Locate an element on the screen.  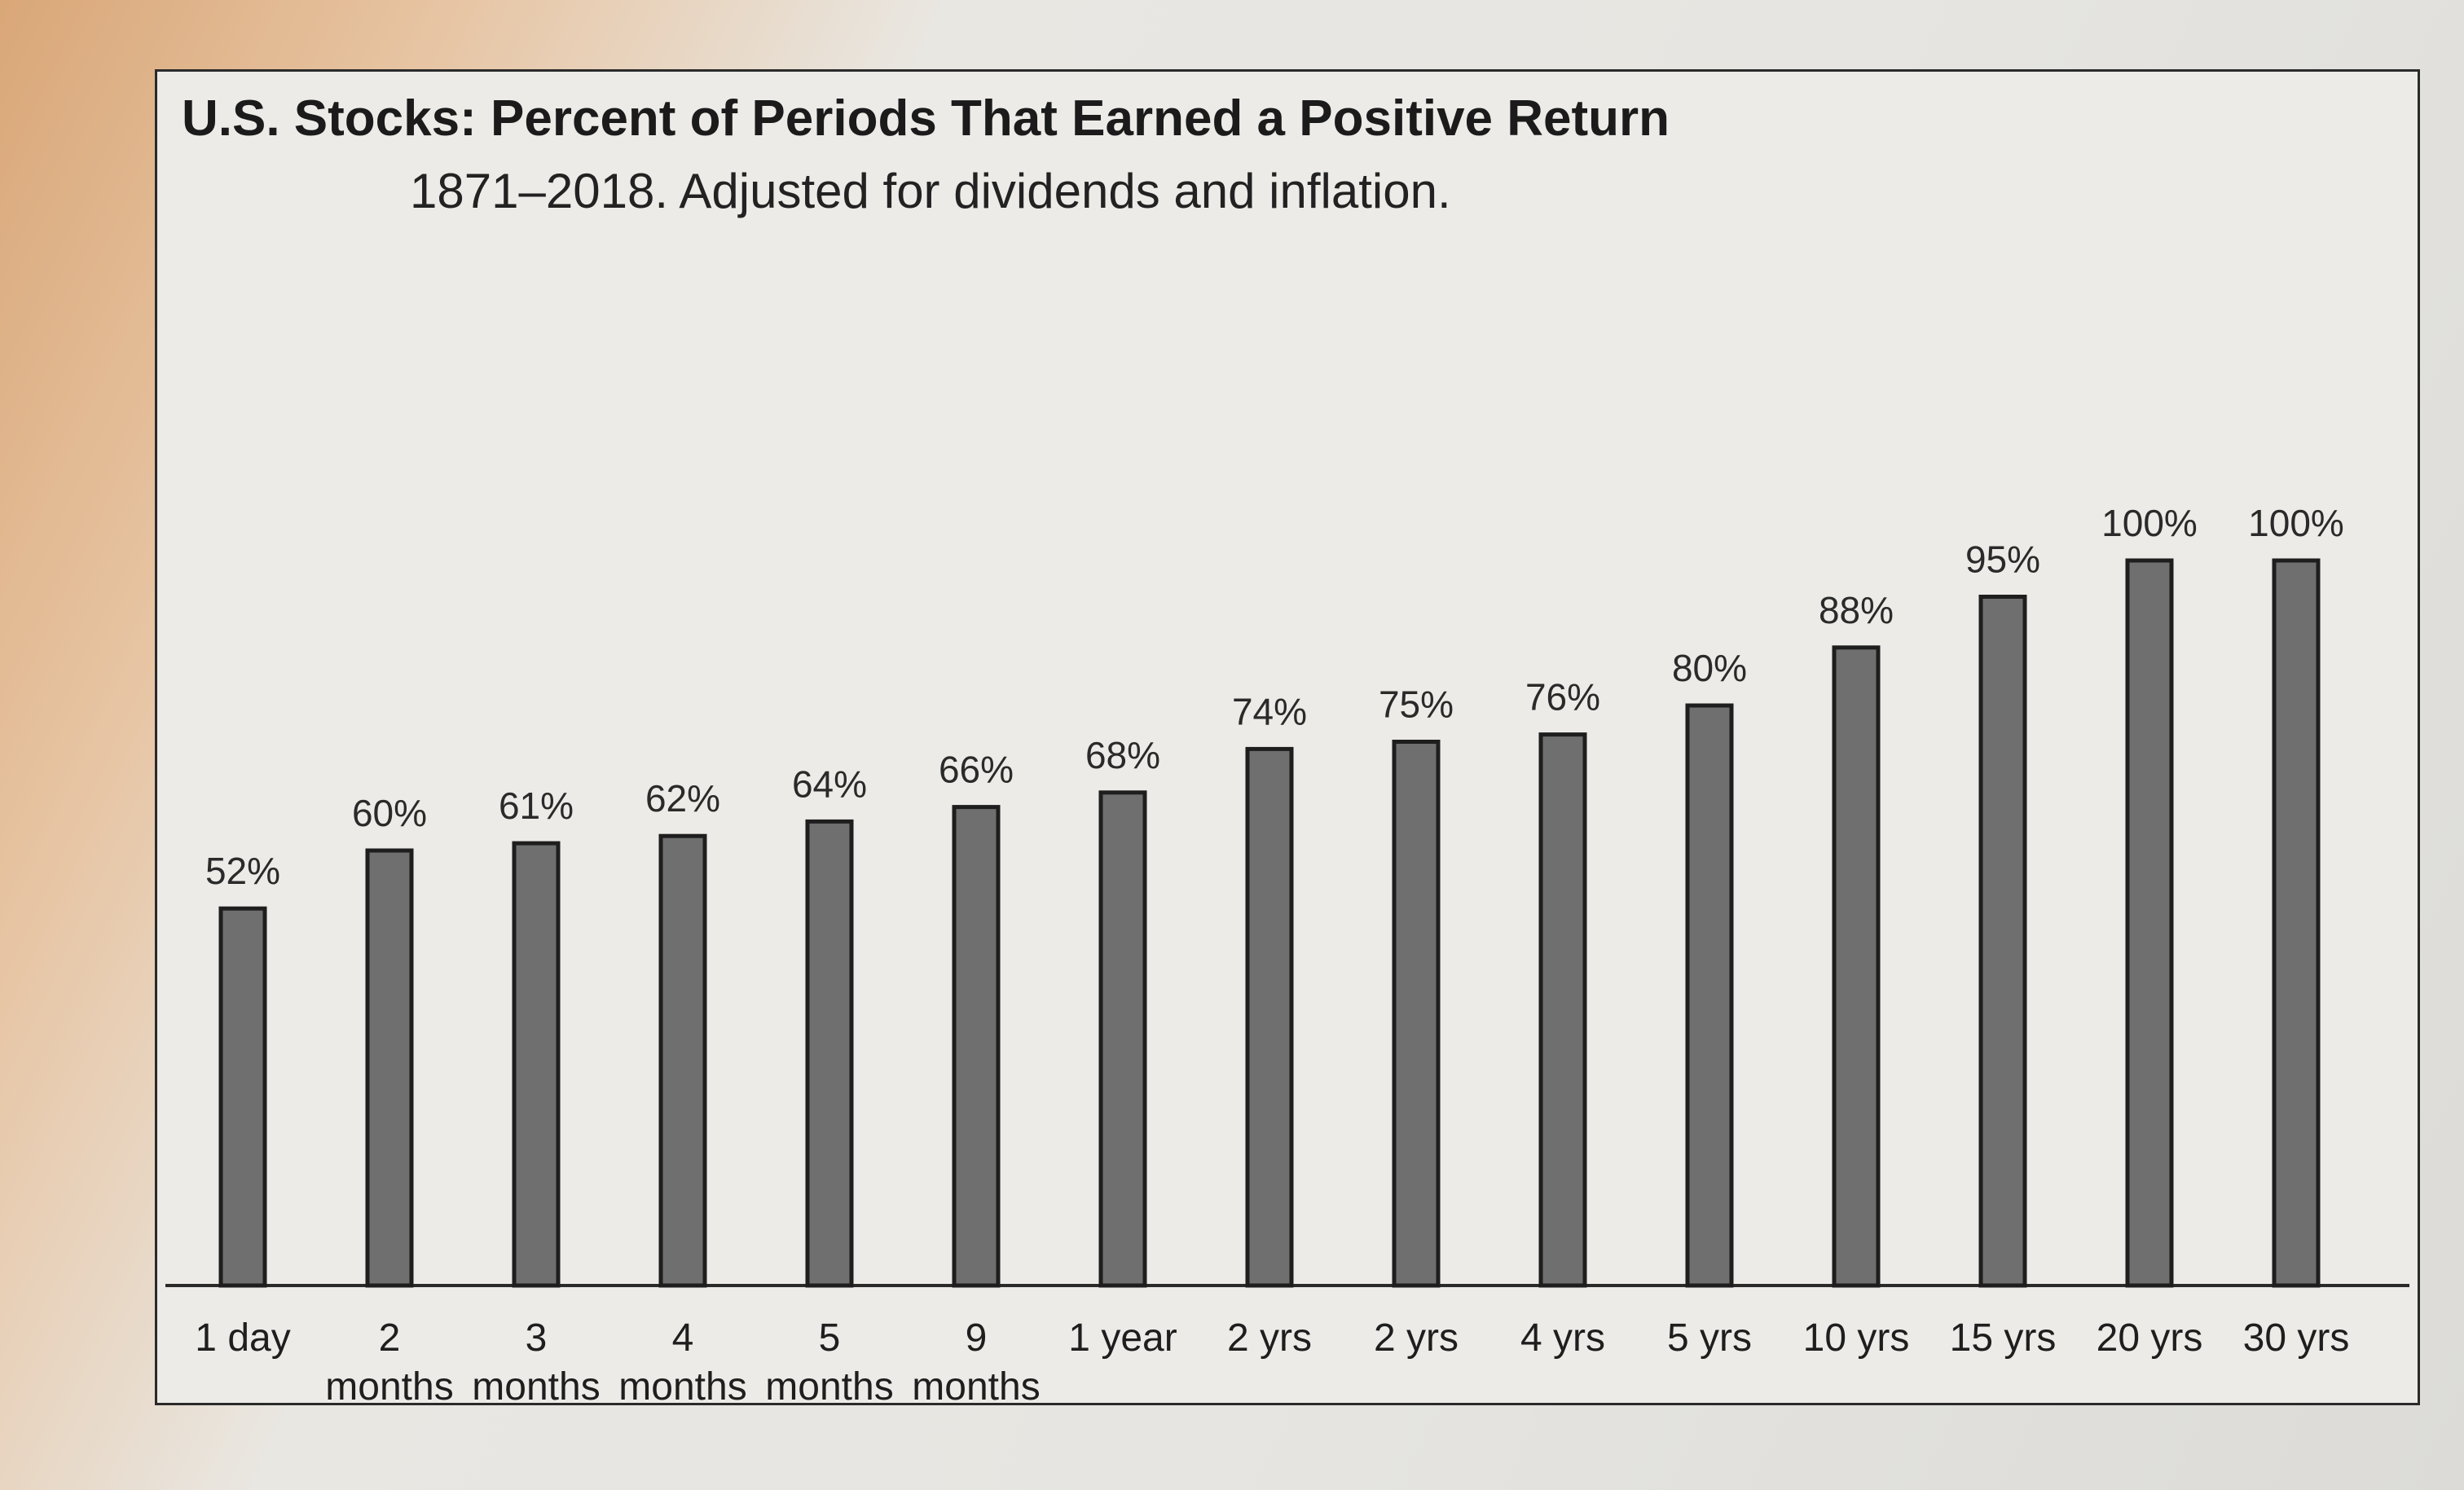
tick-label-4: 5 is located at coordinates (830, 1338).